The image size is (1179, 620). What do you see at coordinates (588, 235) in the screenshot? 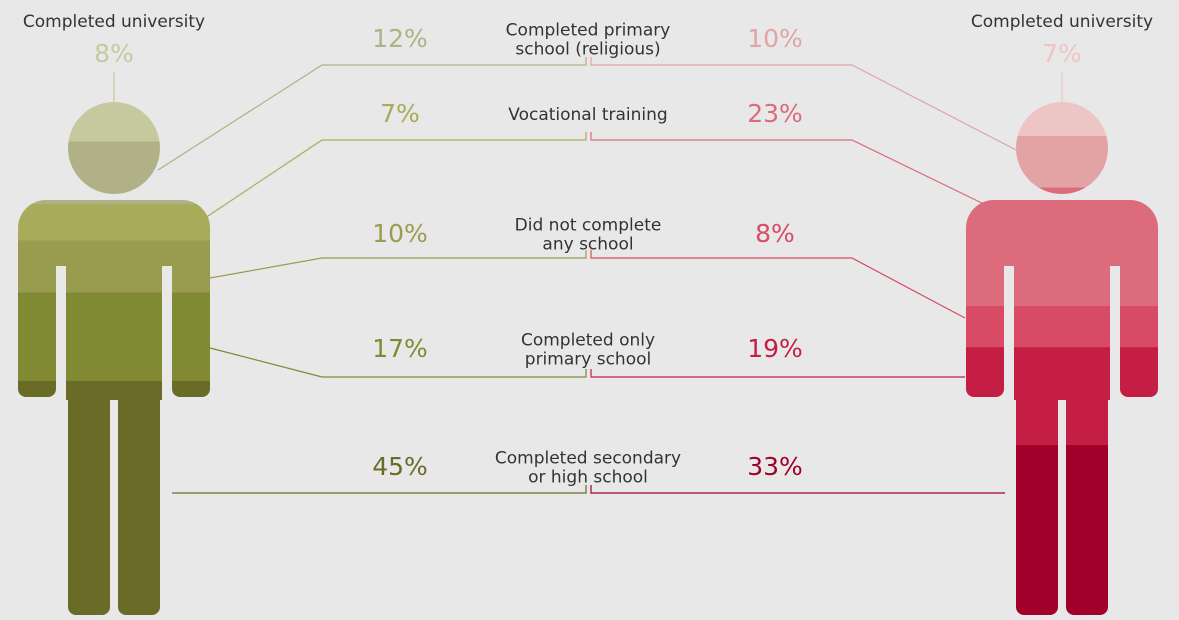
I see `category-label: Did not complete any school` at bounding box center [588, 235].